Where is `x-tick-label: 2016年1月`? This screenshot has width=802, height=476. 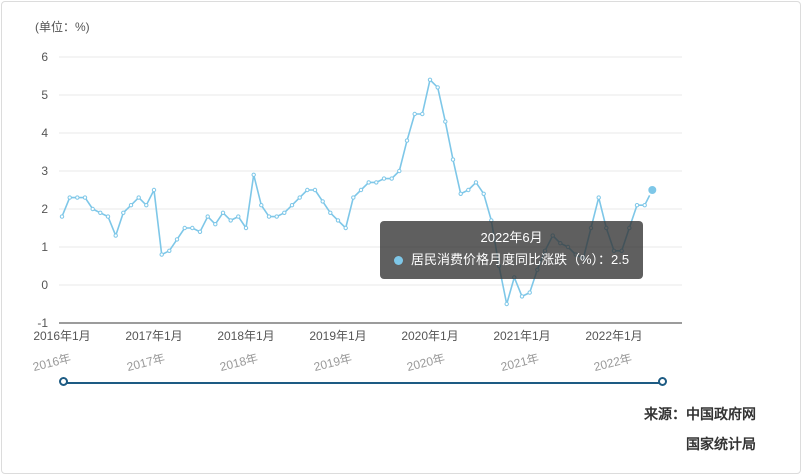 x-tick-label: 2016年1月 is located at coordinates (61, 336).